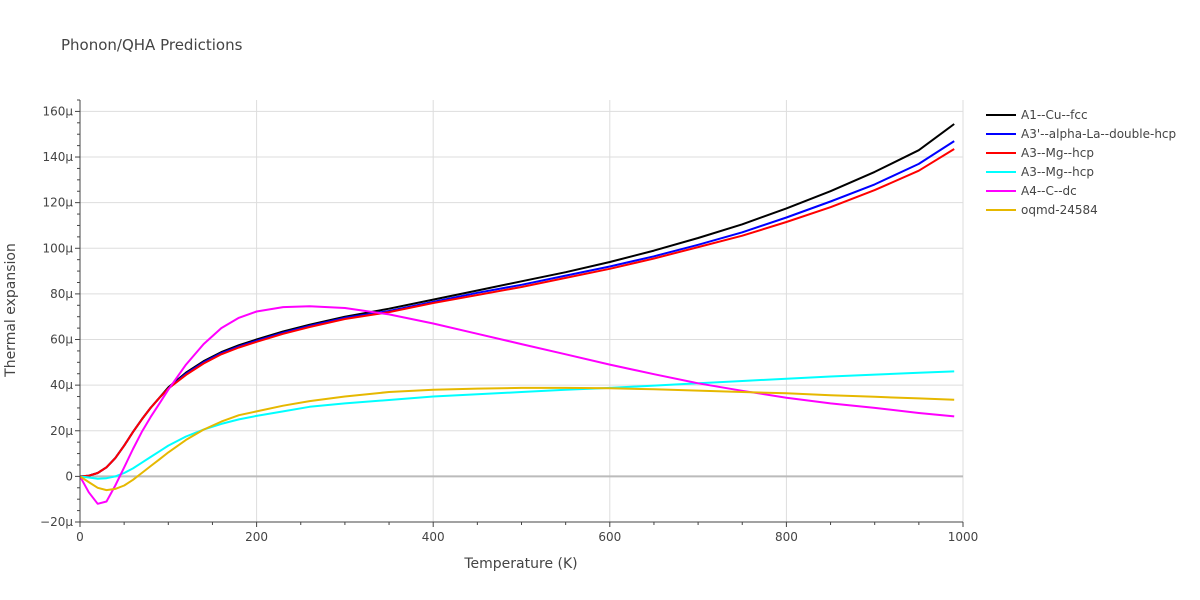 The image size is (1200, 600). Describe the element at coordinates (61, 385) in the screenshot. I see `y-tick-label: 40μ` at that location.